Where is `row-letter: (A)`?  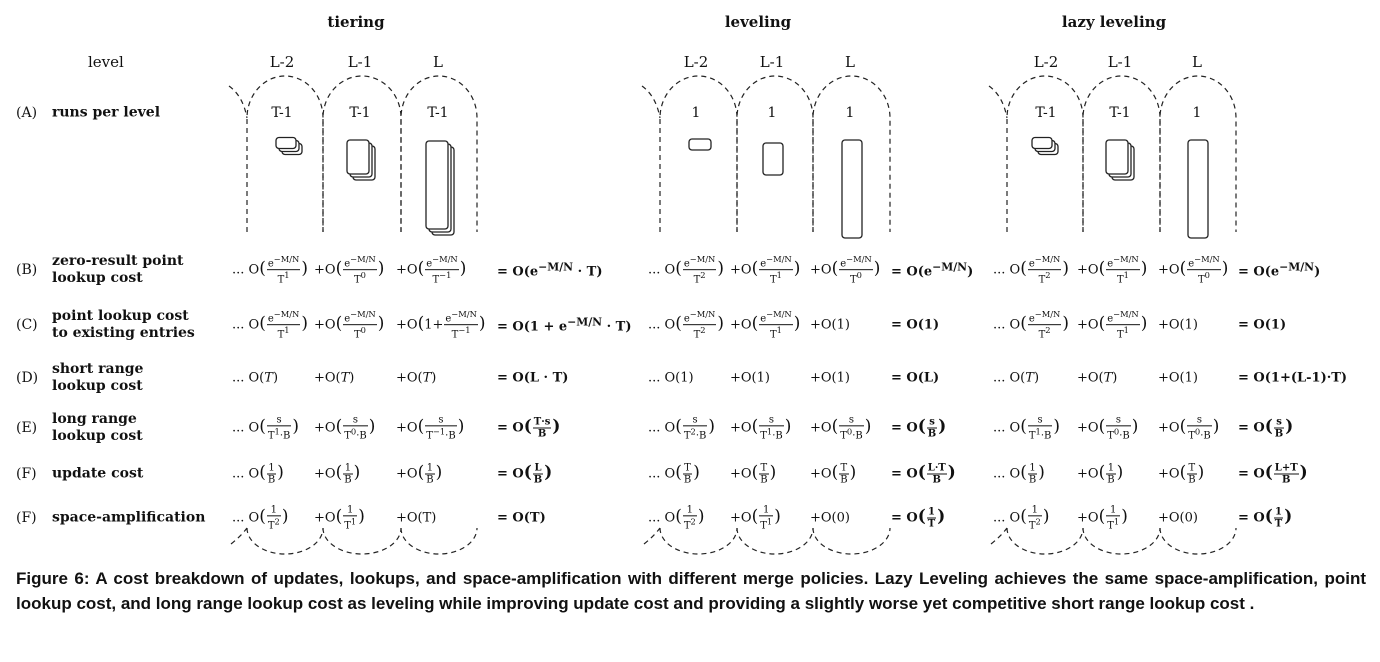
row-letter: (A) is located at coordinates (27, 113).